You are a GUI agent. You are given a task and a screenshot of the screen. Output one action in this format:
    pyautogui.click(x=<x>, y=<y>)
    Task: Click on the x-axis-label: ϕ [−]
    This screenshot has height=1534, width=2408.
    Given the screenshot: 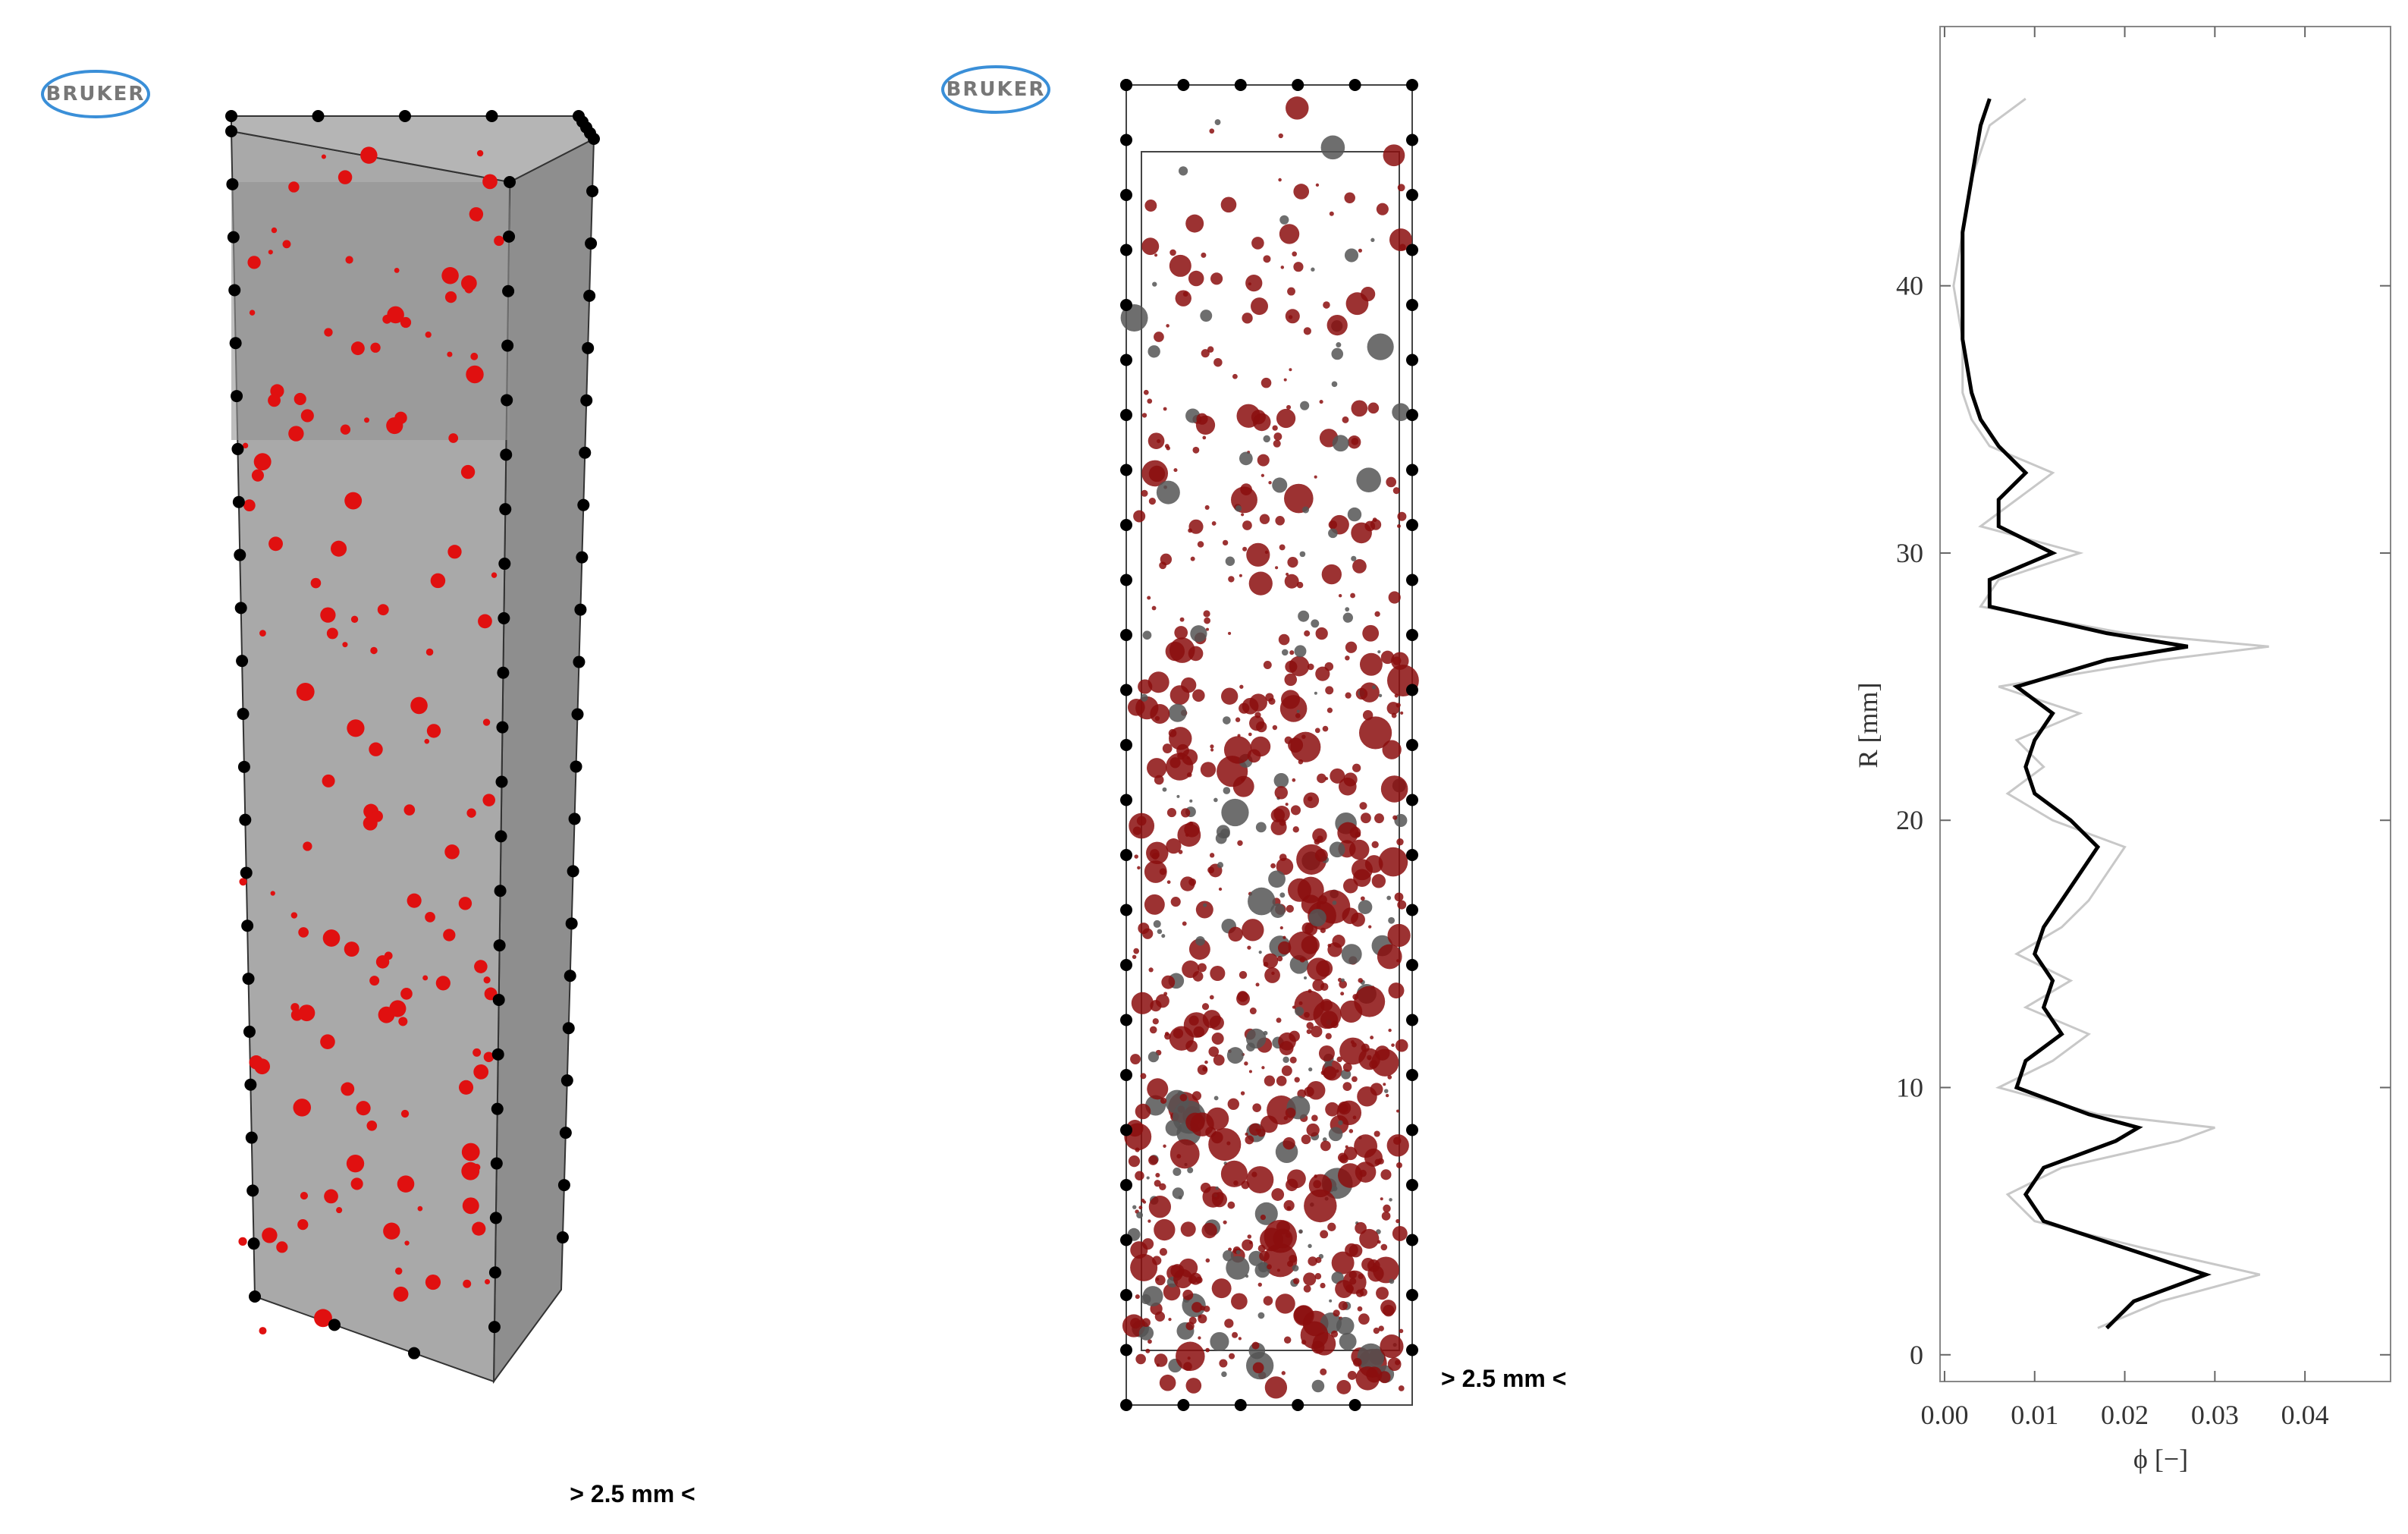 What is the action you would take?
    pyautogui.click(x=2160, y=1459)
    